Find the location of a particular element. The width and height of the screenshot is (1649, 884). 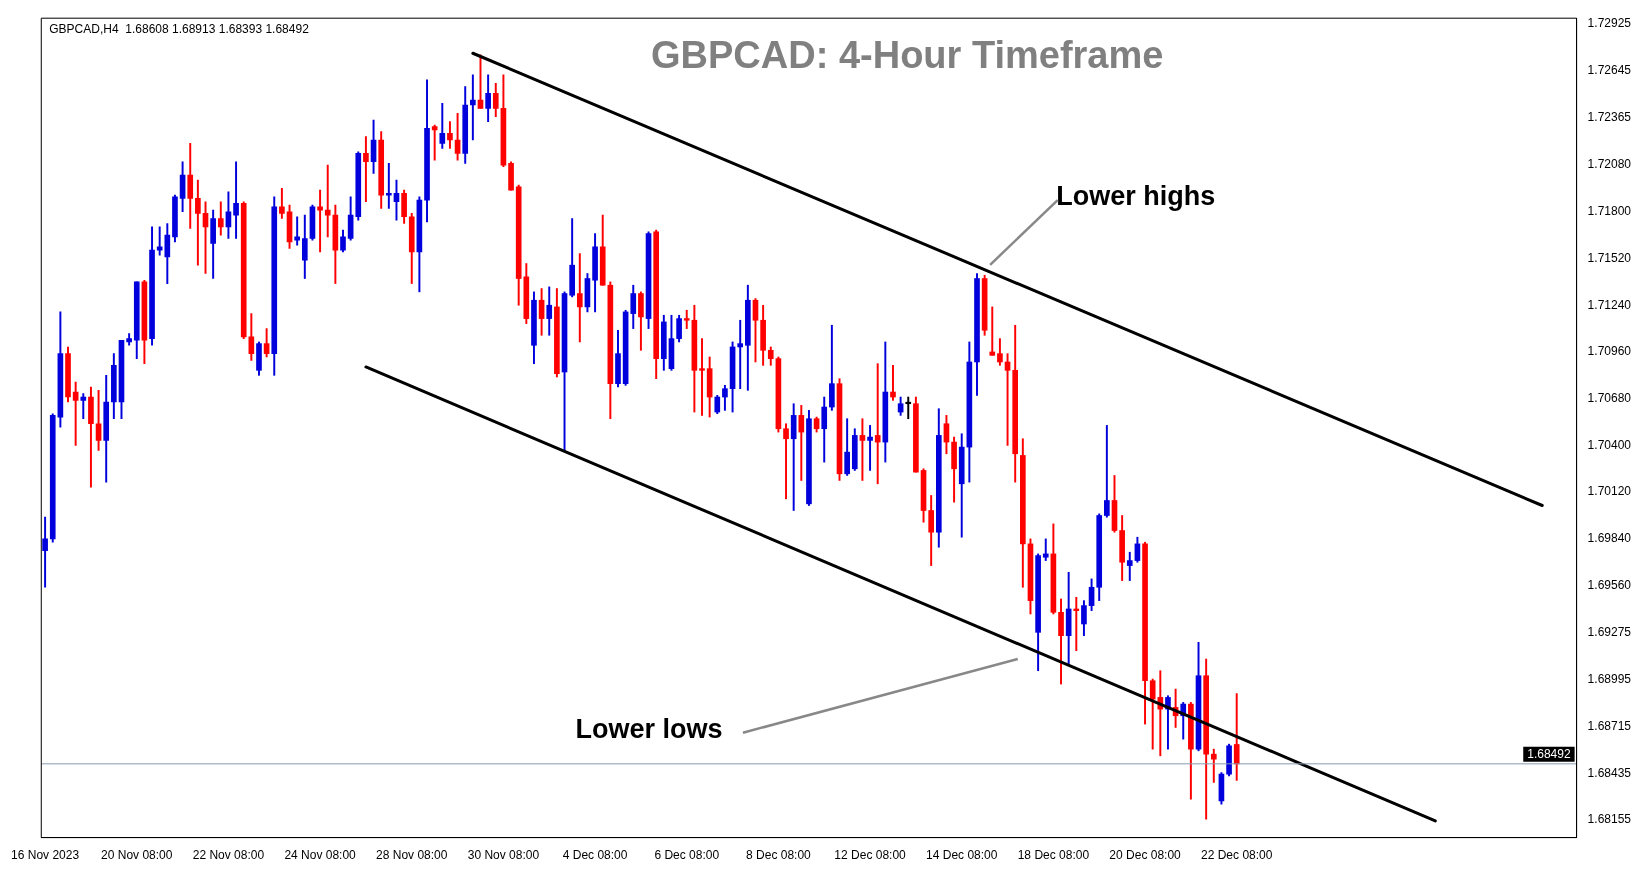

y-tick-label: 1.72925 is located at coordinates (1609, 23).